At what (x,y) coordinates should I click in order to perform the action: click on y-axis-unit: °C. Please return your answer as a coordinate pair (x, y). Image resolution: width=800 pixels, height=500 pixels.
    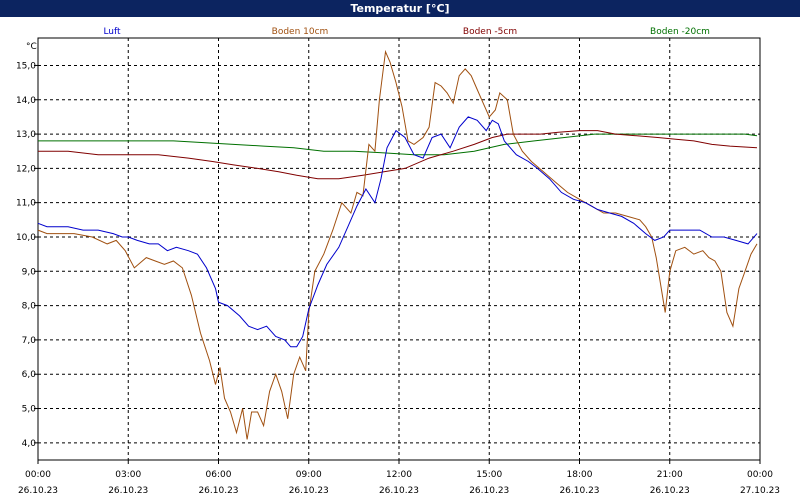
    Looking at the image, I should click on (31, 47).